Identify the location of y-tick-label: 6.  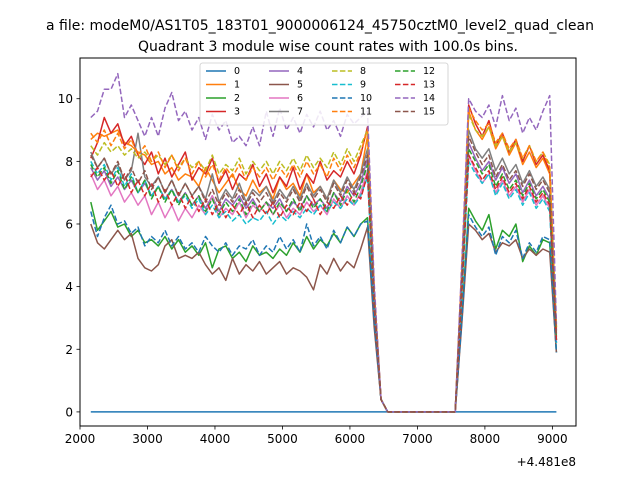
(69, 224).